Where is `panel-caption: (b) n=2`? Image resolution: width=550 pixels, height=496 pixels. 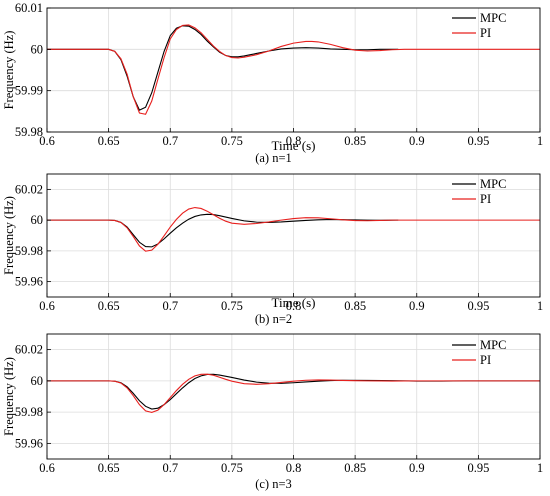
panel-caption: (b) n=2 is located at coordinates (273, 319).